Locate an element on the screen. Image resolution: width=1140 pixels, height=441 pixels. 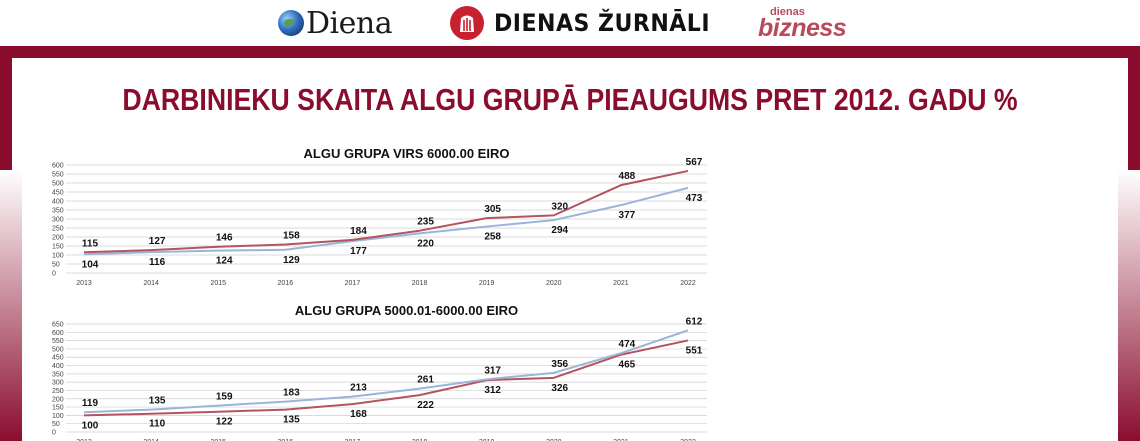
chart-1-y-tick-label: 300 is located at coordinates (58, 220).